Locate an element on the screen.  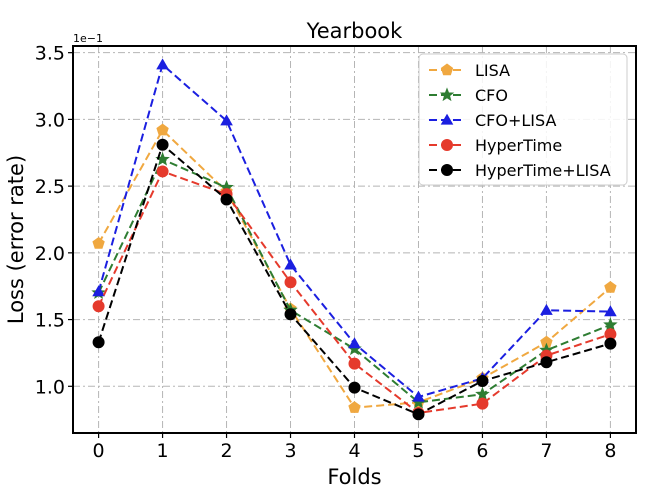
y-tick-label: 2.5 is located at coordinates (50, 187).